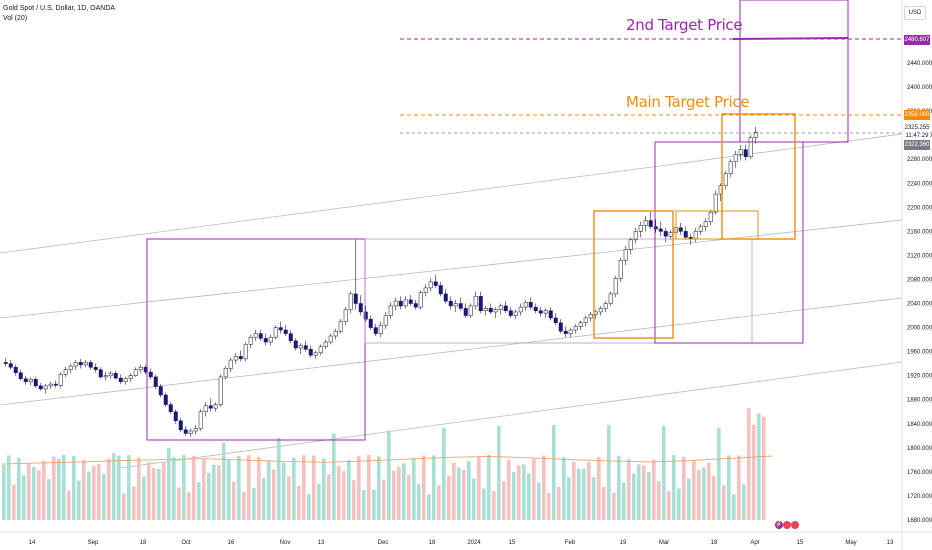 This screenshot has height=550, width=932. What do you see at coordinates (919, 449) in the screenshot?
I see `price-tick-label: 1800.000` at bounding box center [919, 449].